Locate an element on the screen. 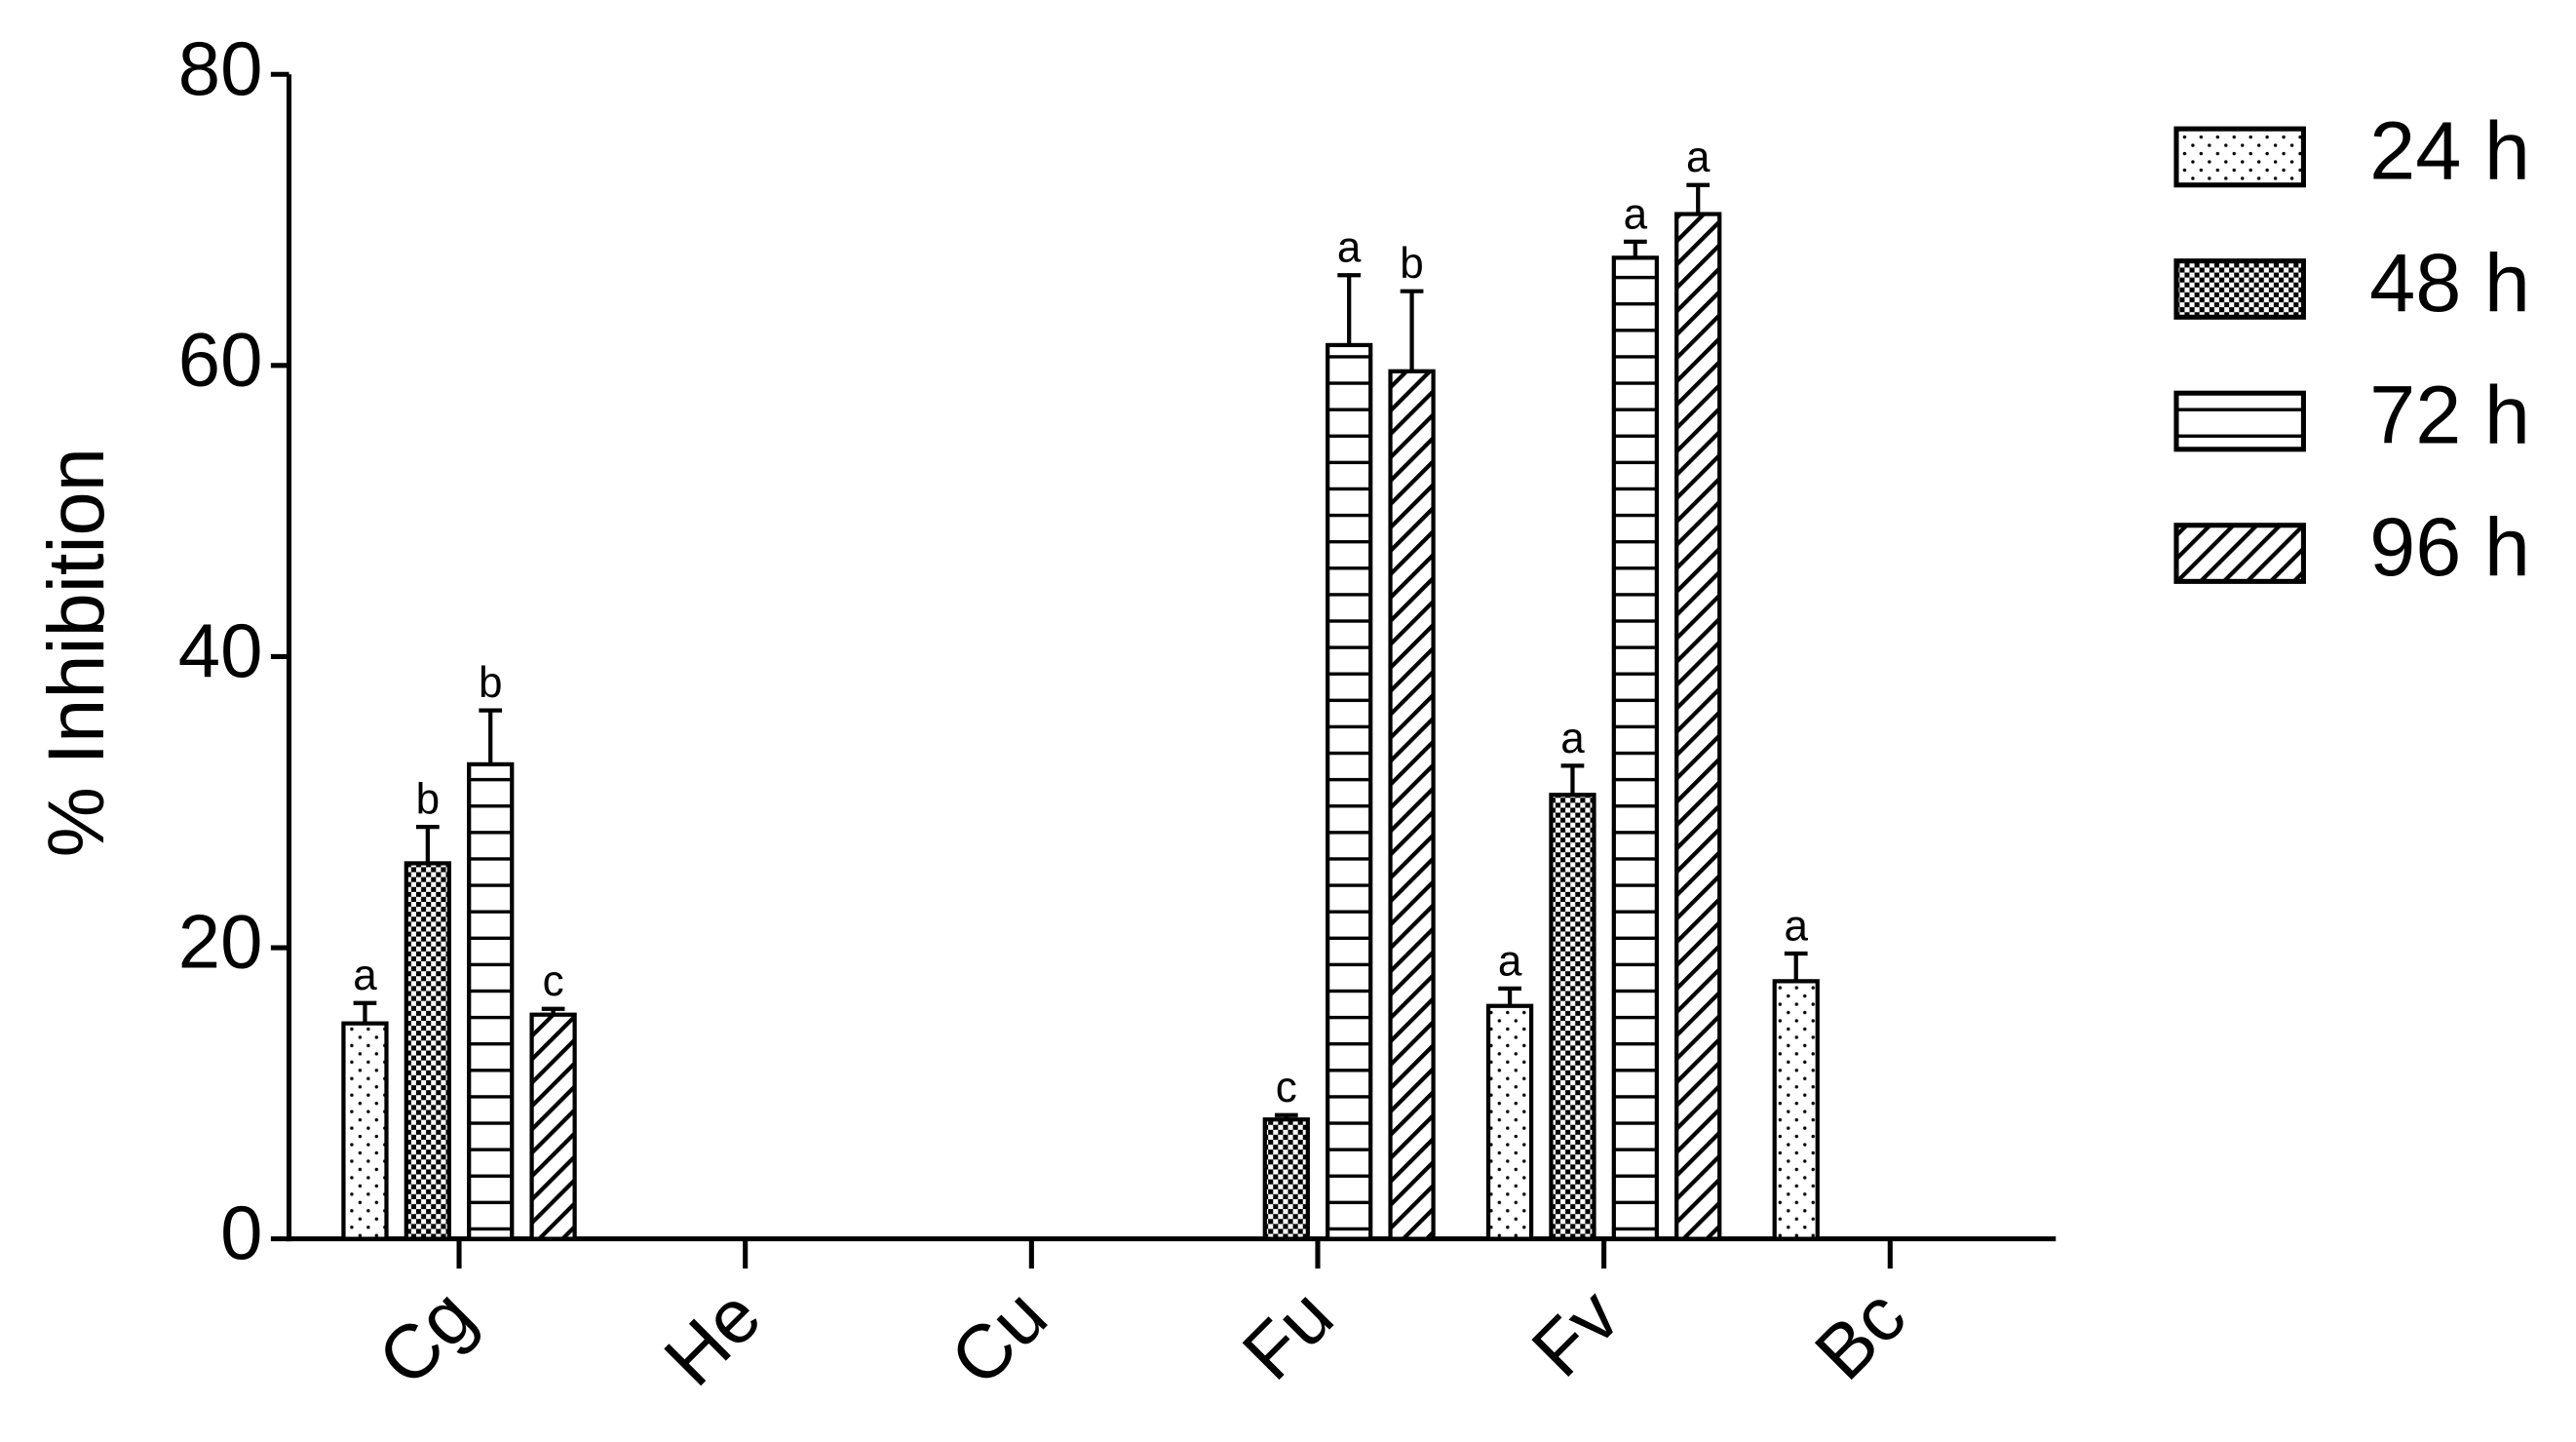 The image size is (2576, 1442). legend-label: 72 h is located at coordinates (2449, 414).